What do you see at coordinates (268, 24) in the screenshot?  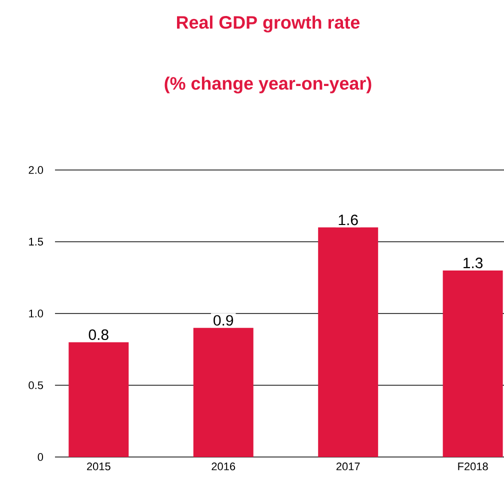 I see `chart-title: Real GDP growth rate` at bounding box center [268, 24].